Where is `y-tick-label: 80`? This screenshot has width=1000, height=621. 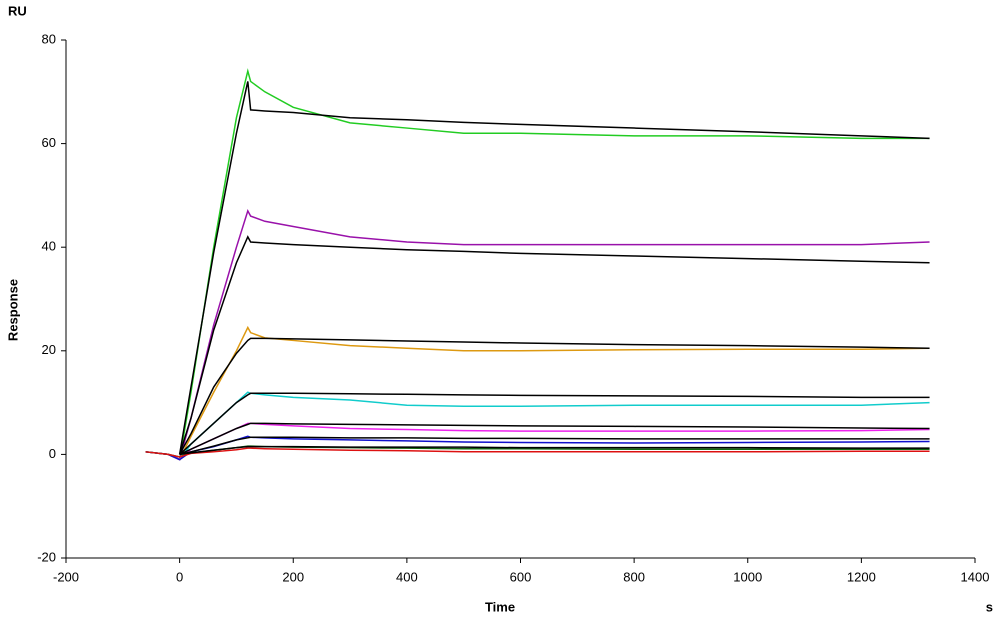 y-tick-label: 80 is located at coordinates (49, 38).